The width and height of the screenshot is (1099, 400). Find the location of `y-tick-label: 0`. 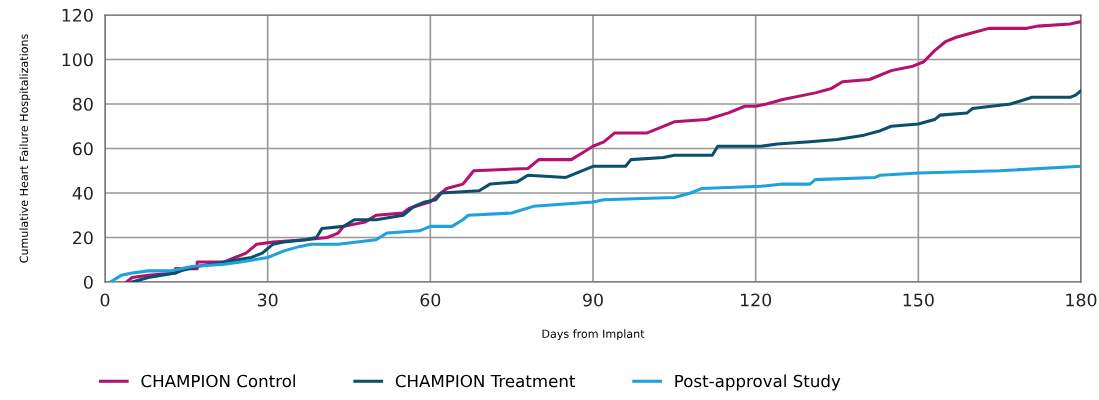

y-tick-label: 0 is located at coordinates (88, 282).